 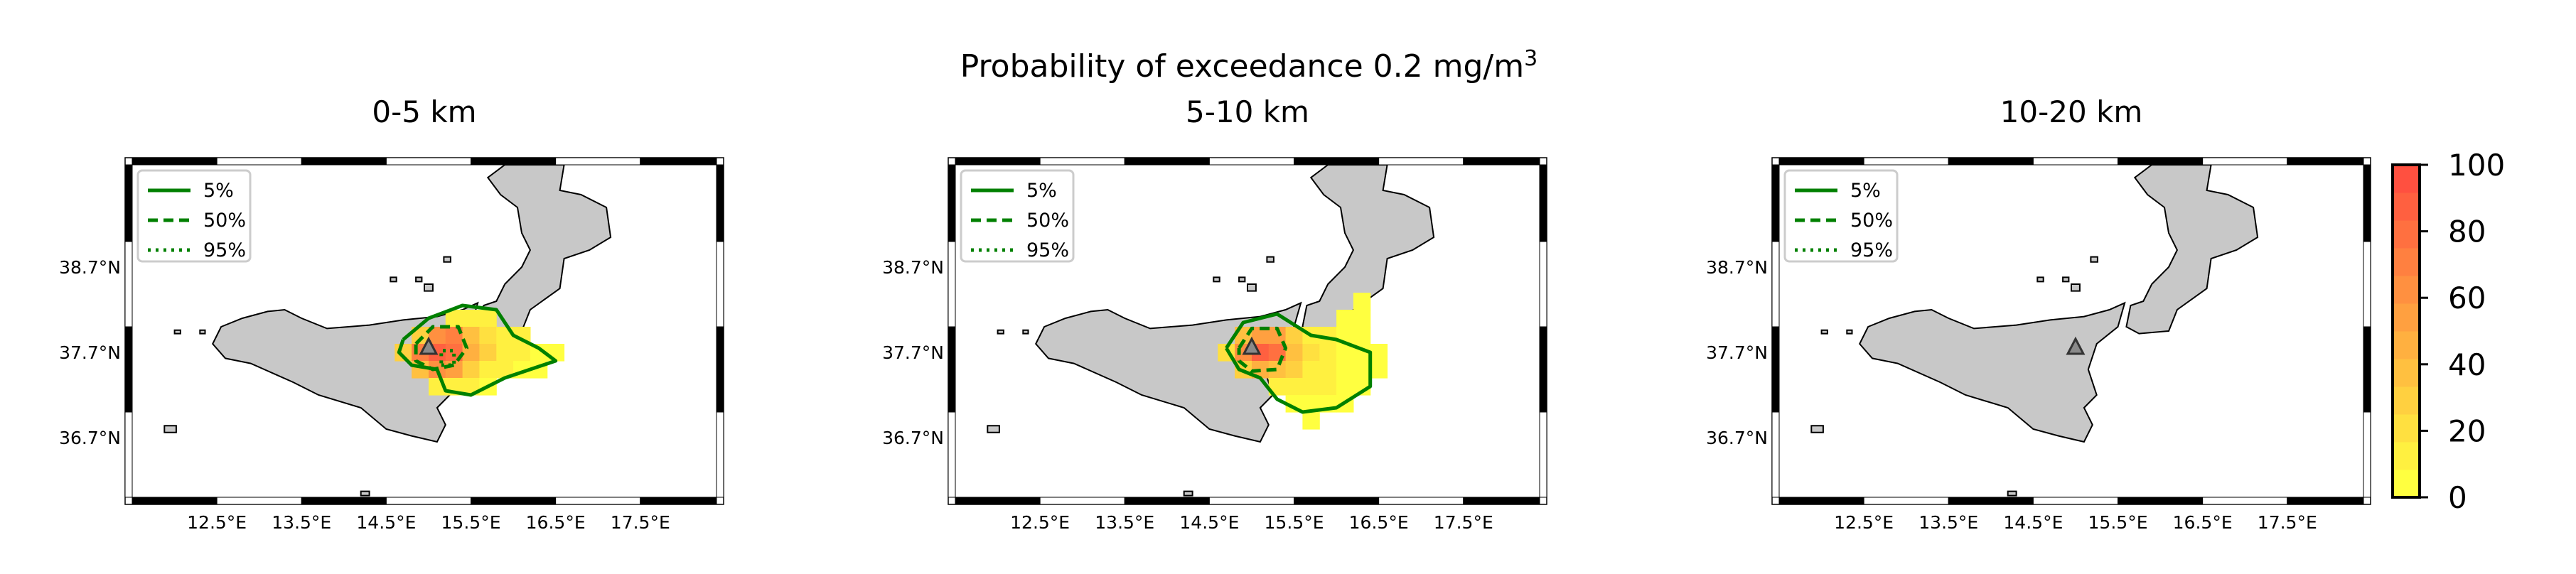 What do you see at coordinates (556, 522) in the screenshot?
I see `lon-tick-label: 16.5°E` at bounding box center [556, 522].